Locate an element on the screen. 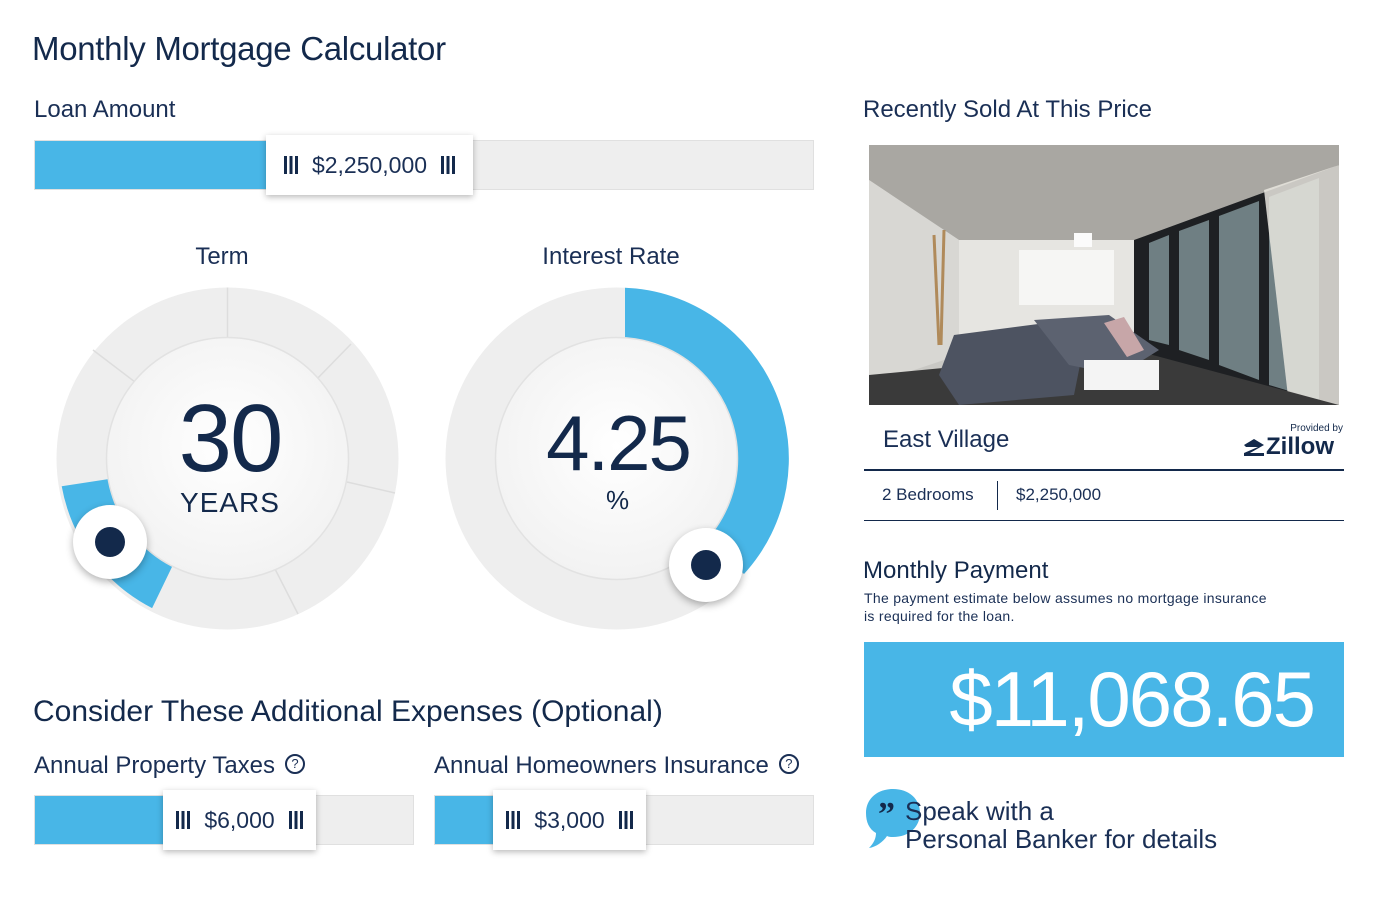 Image resolution: width=1388 pixels, height=897 pixels. zillow-z-icon is located at coordinates (1254, 447).